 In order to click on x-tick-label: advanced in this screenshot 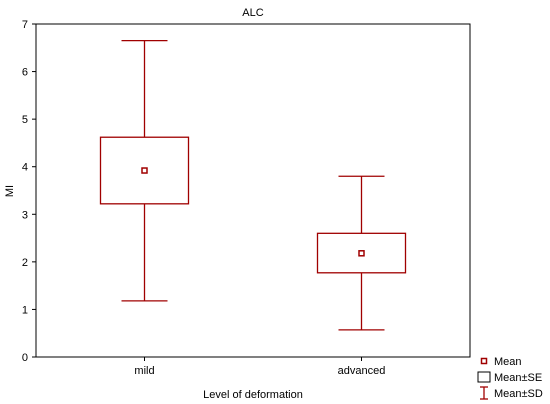, I will do `click(362, 371)`.